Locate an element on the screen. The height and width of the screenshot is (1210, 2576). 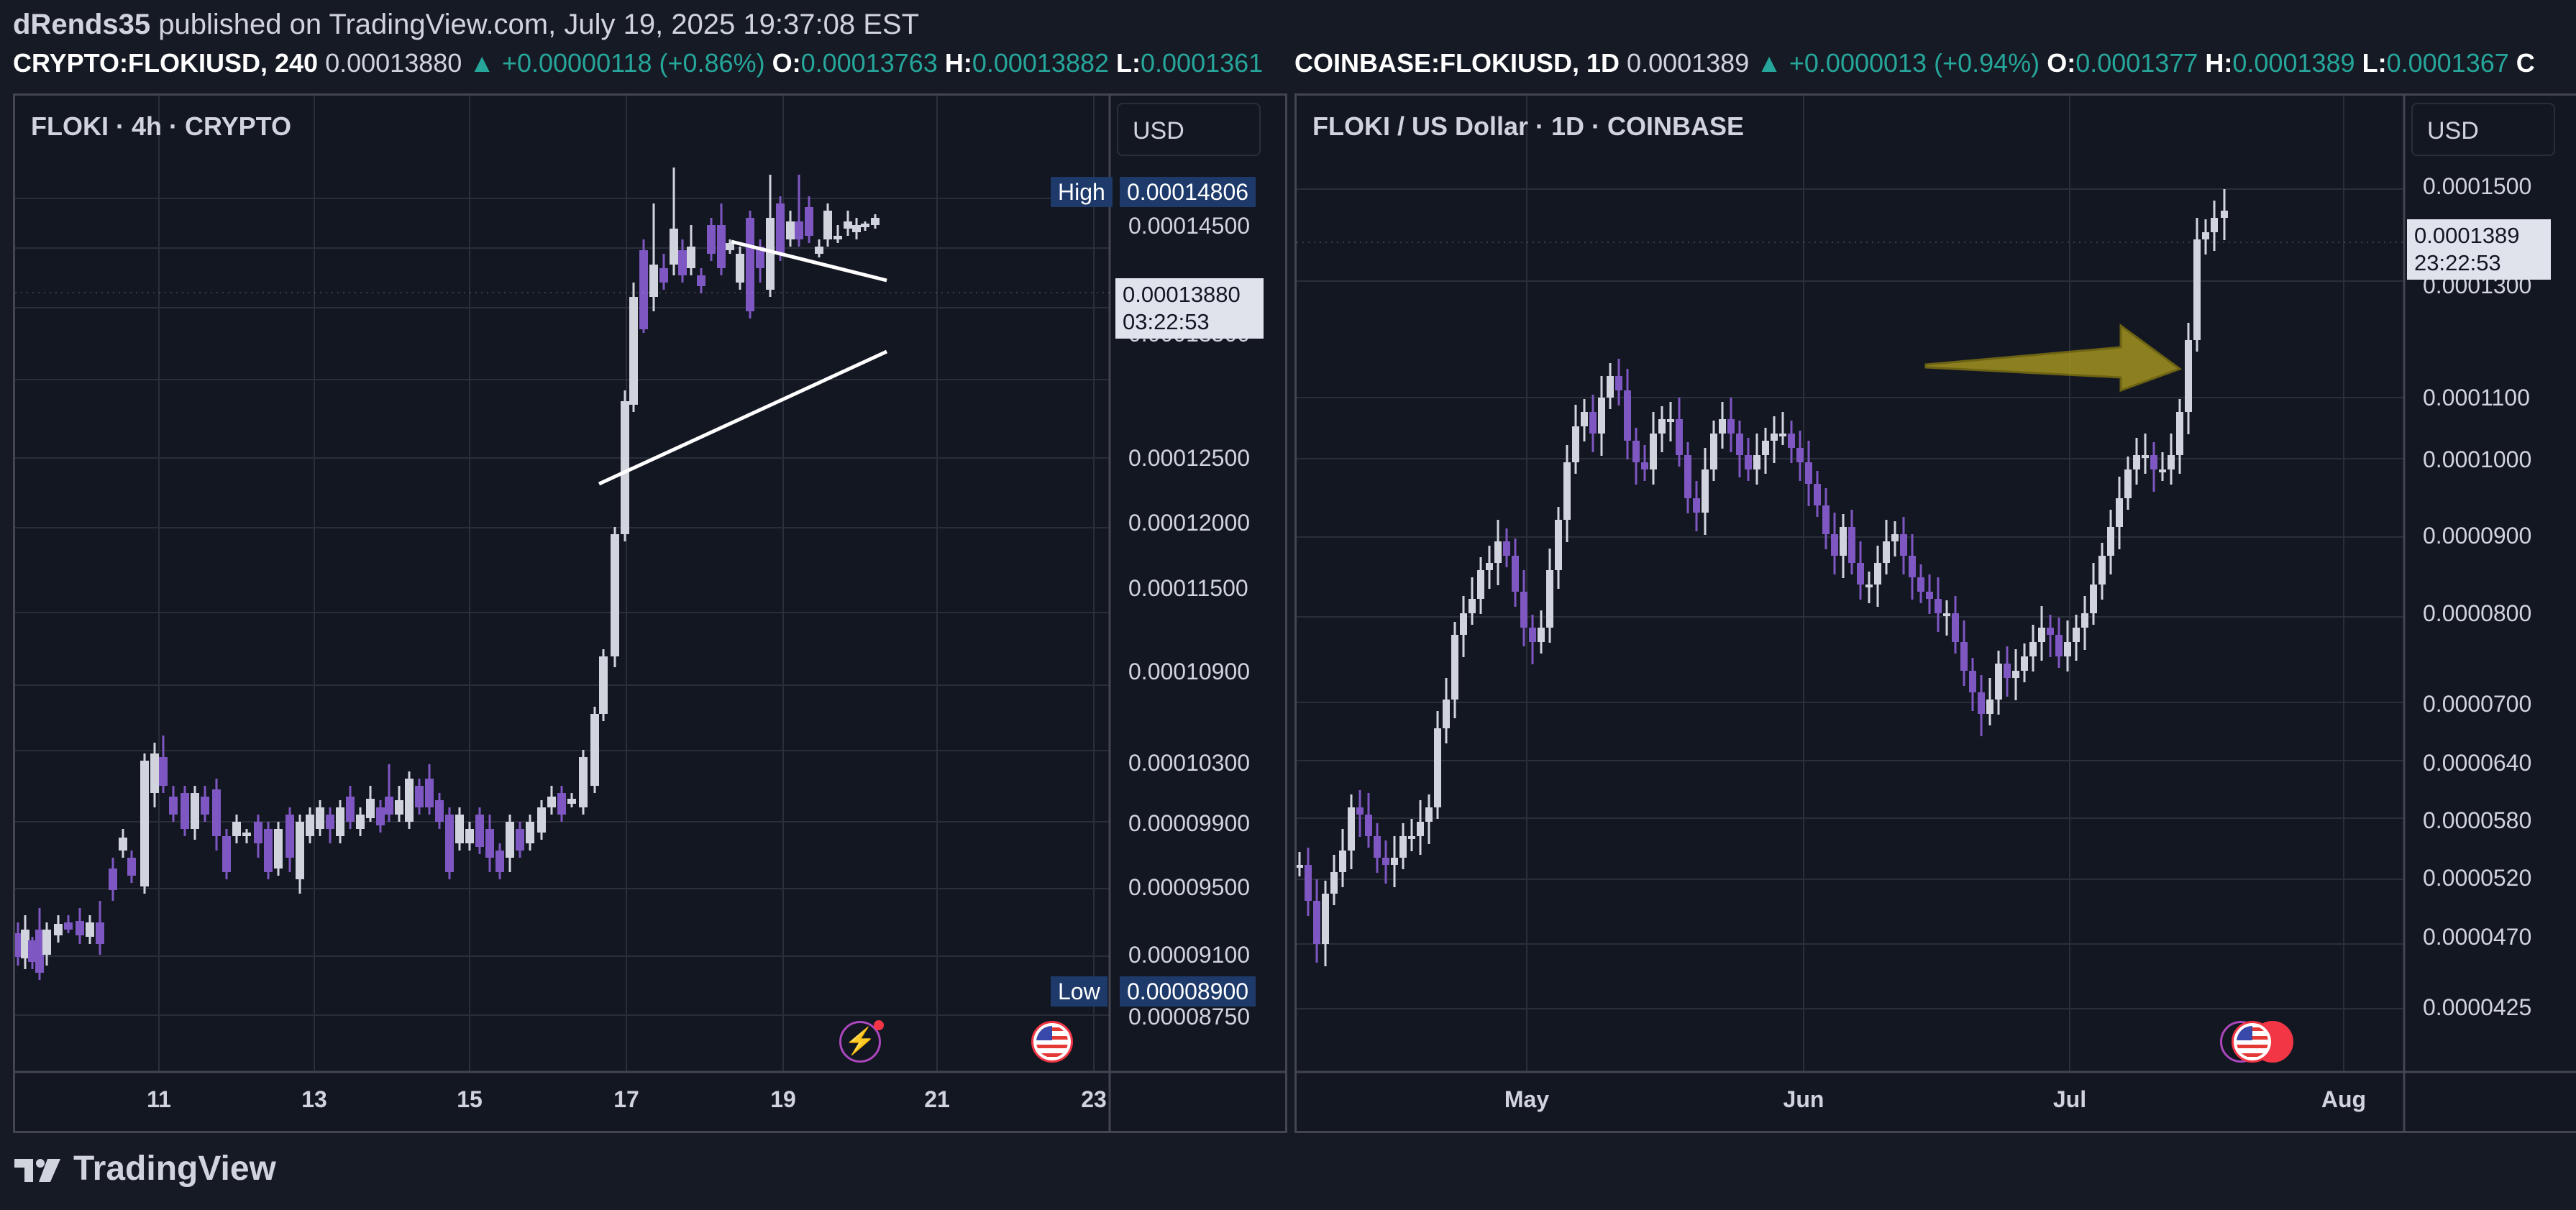
right-date-tick: Aug is located at coordinates (2344, 1099).